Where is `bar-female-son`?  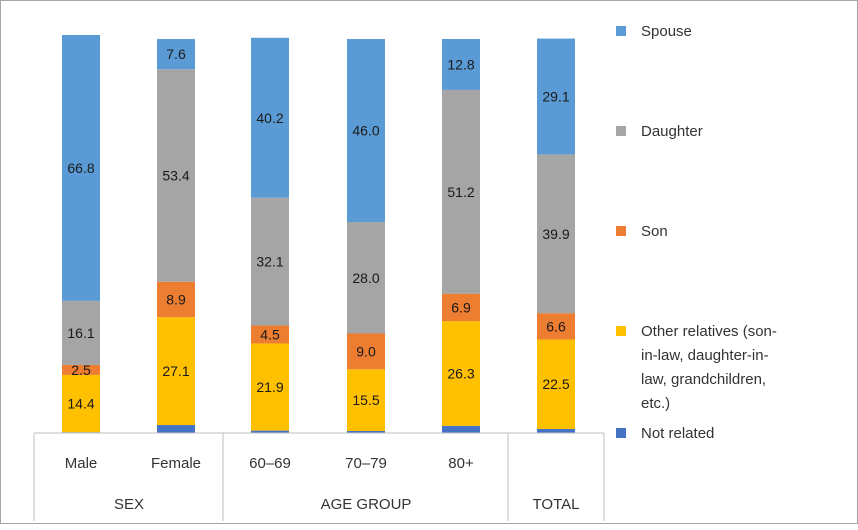
bar-female-son is located at coordinates (176, 299).